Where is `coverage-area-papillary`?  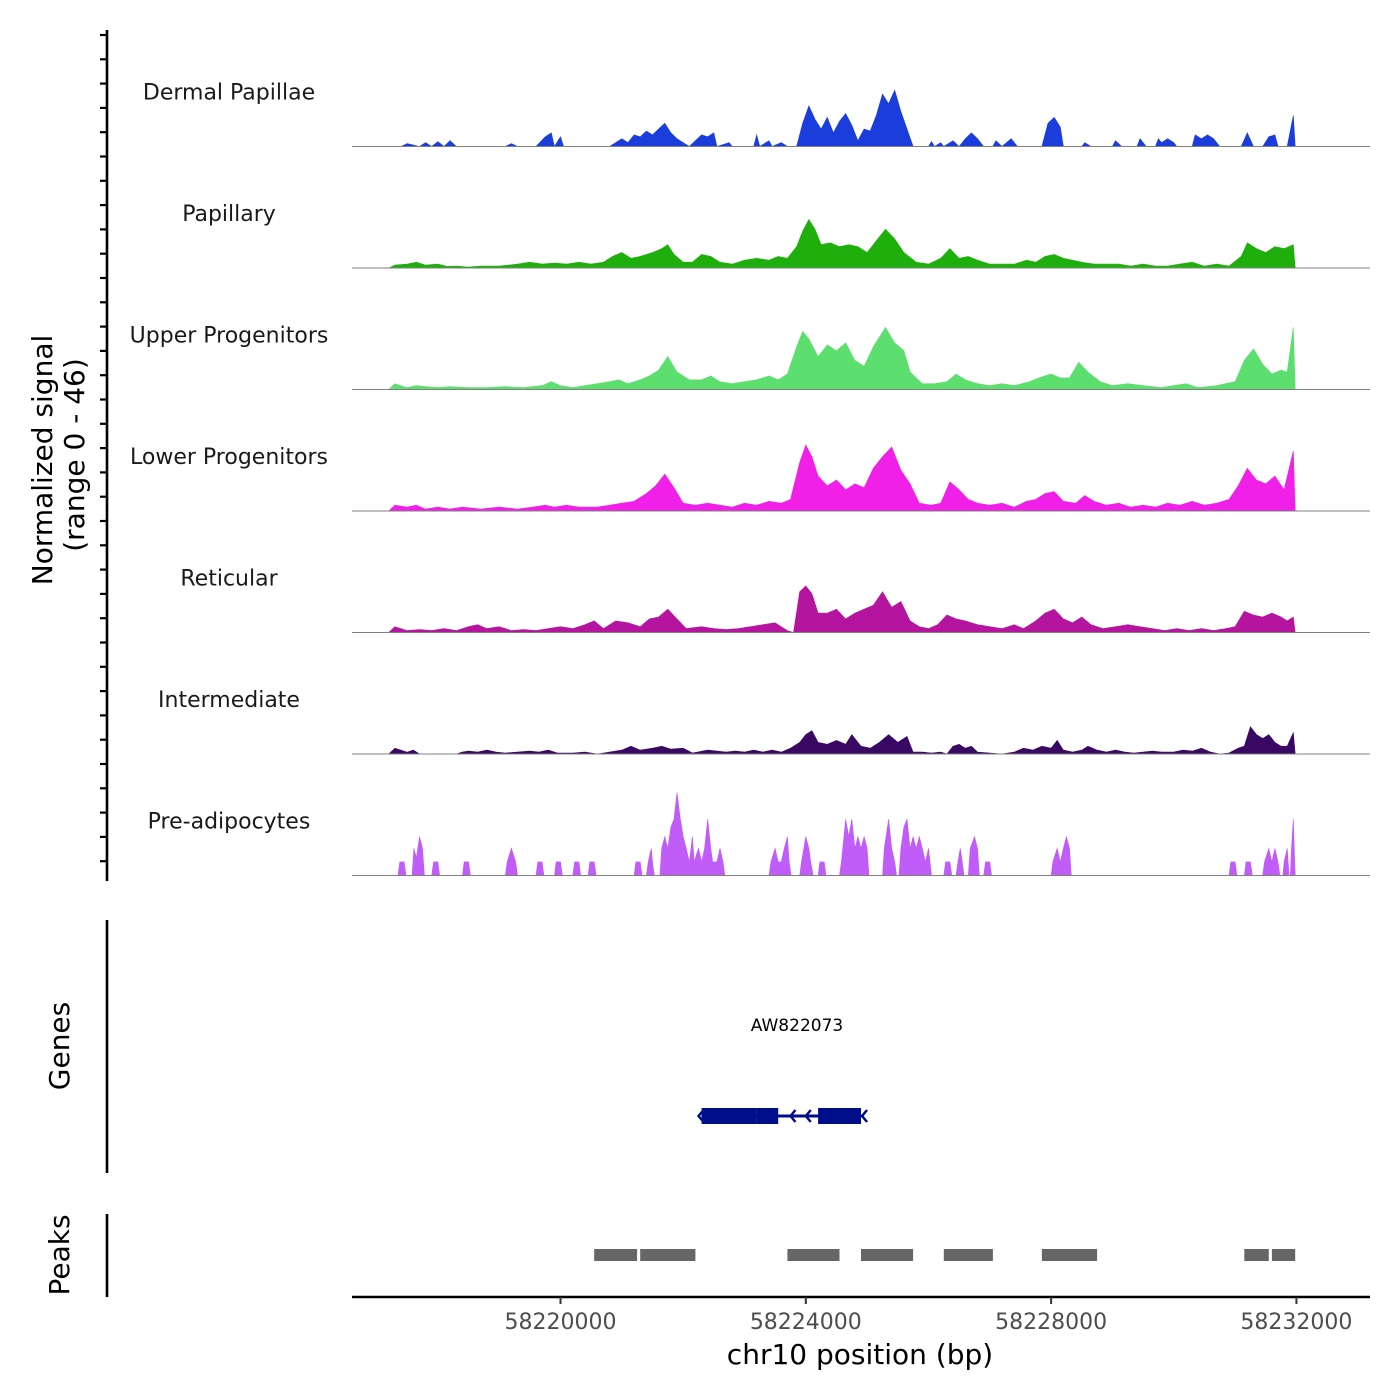 coverage-area-papillary is located at coordinates (842, 243).